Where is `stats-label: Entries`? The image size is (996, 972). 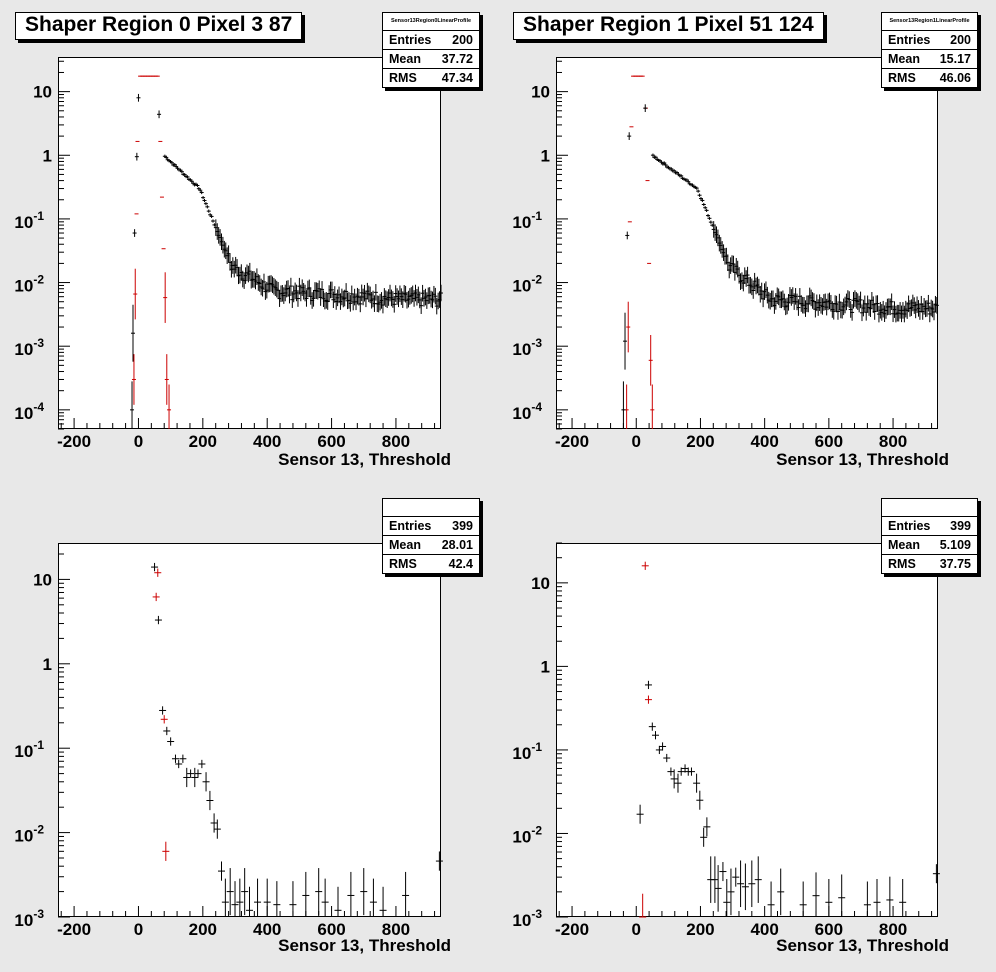 stats-label: Entries is located at coordinates (410, 526).